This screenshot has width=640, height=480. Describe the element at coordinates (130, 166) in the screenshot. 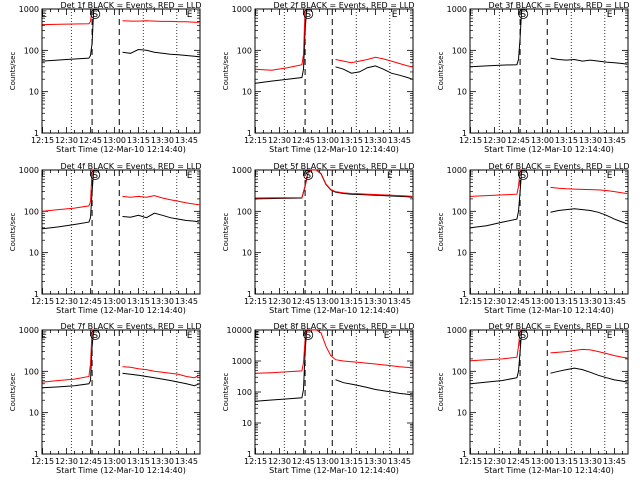

I see `panel-title: Det 4f BLACK = Events, RED = LLD` at that location.